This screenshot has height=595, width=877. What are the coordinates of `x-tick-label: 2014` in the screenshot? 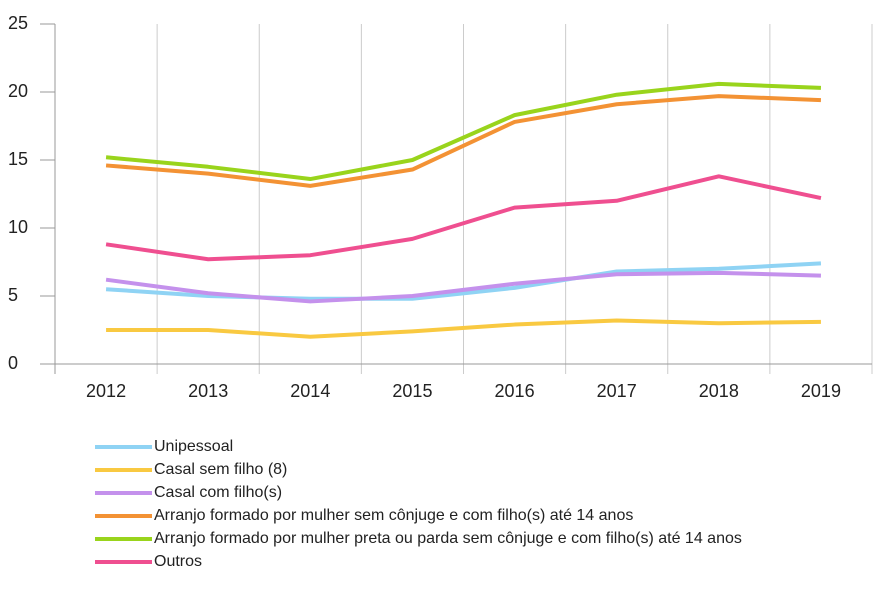 It's located at (310, 391).